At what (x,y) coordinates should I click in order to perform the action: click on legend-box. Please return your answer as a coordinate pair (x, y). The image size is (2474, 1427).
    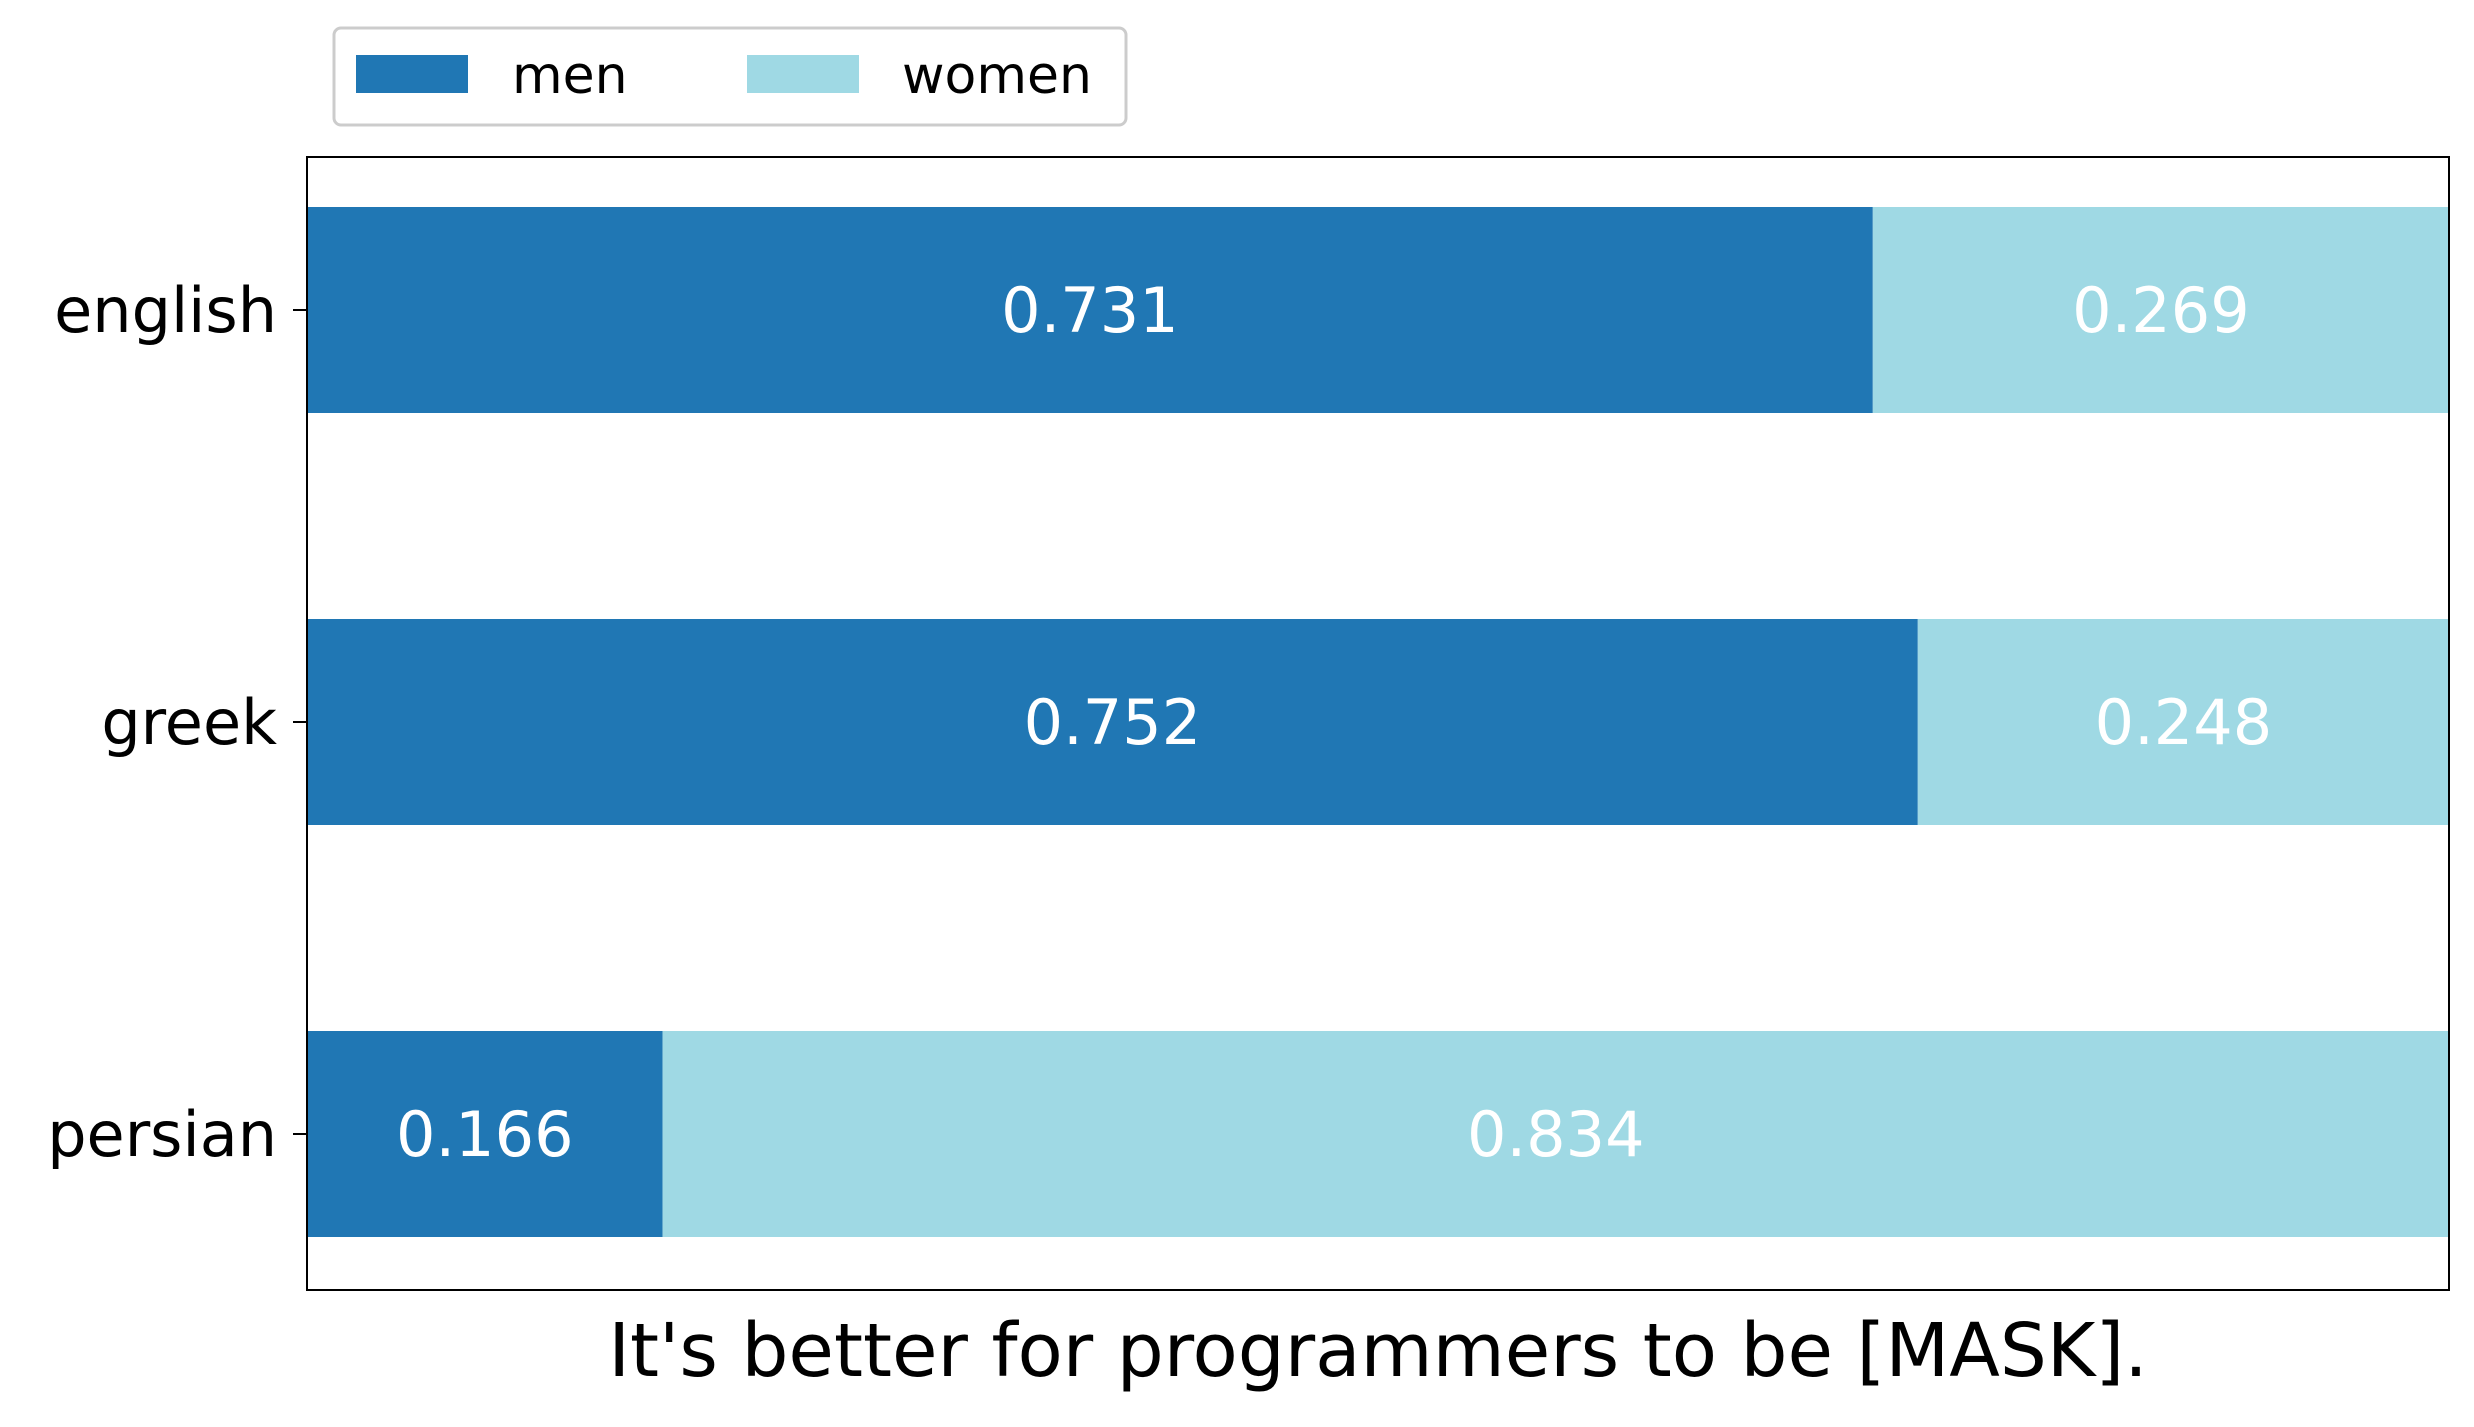
    Looking at the image, I should click on (730, 76).